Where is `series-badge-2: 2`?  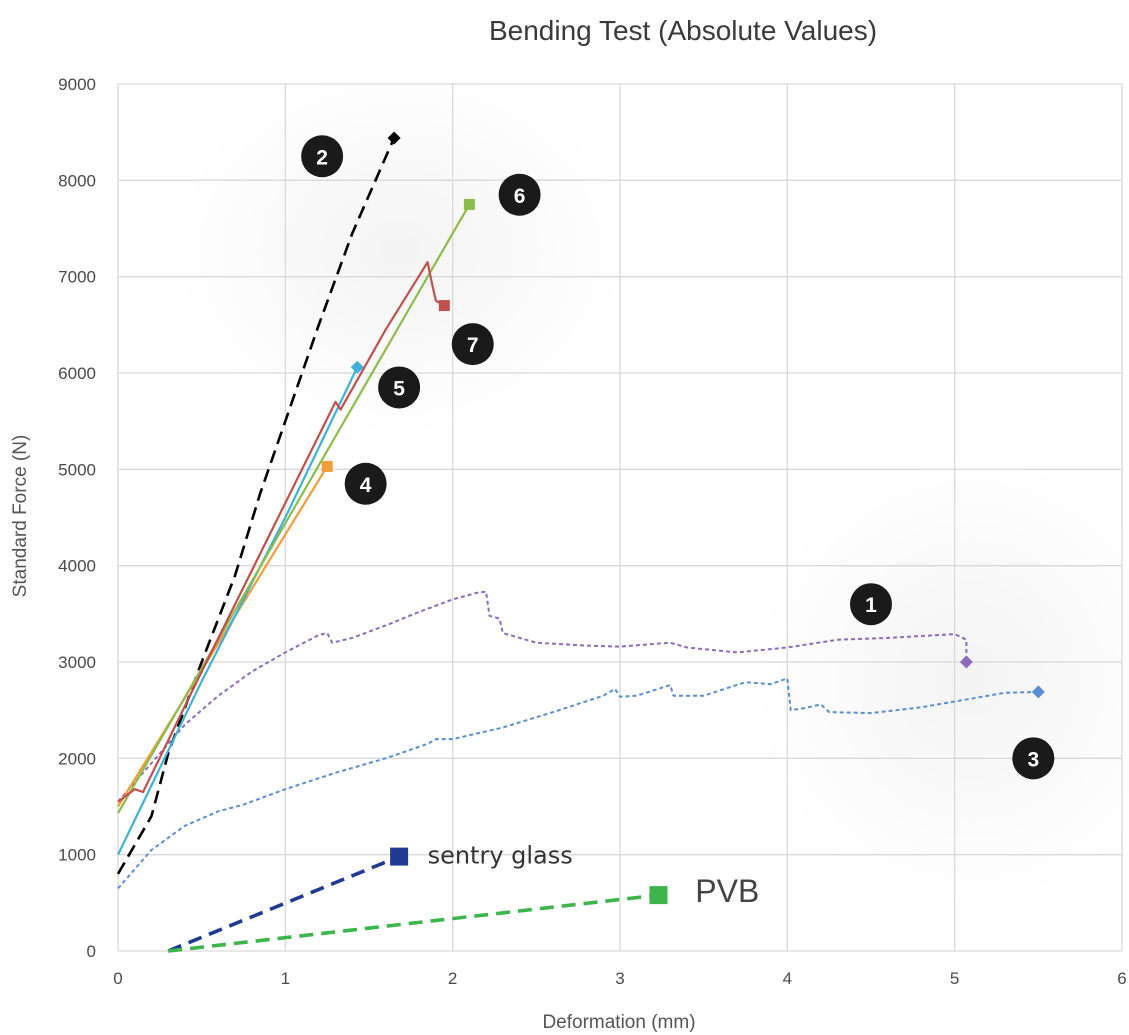 series-badge-2: 2 is located at coordinates (322, 156).